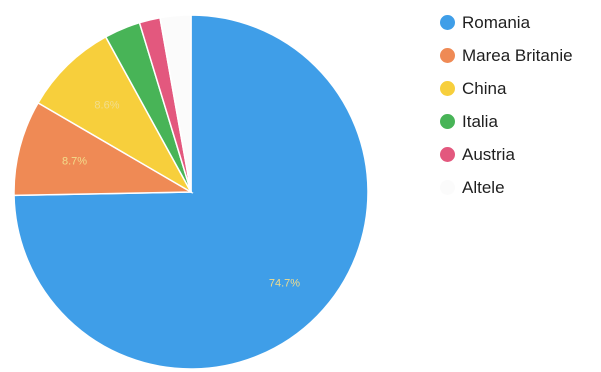 This screenshot has width=601, height=372. What do you see at coordinates (483, 187) in the screenshot?
I see `legend-label: Altele` at bounding box center [483, 187].